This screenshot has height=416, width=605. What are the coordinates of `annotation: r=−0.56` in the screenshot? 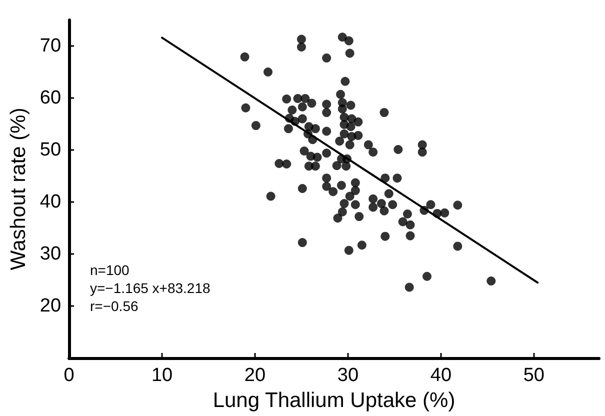 It's located at (114, 306).